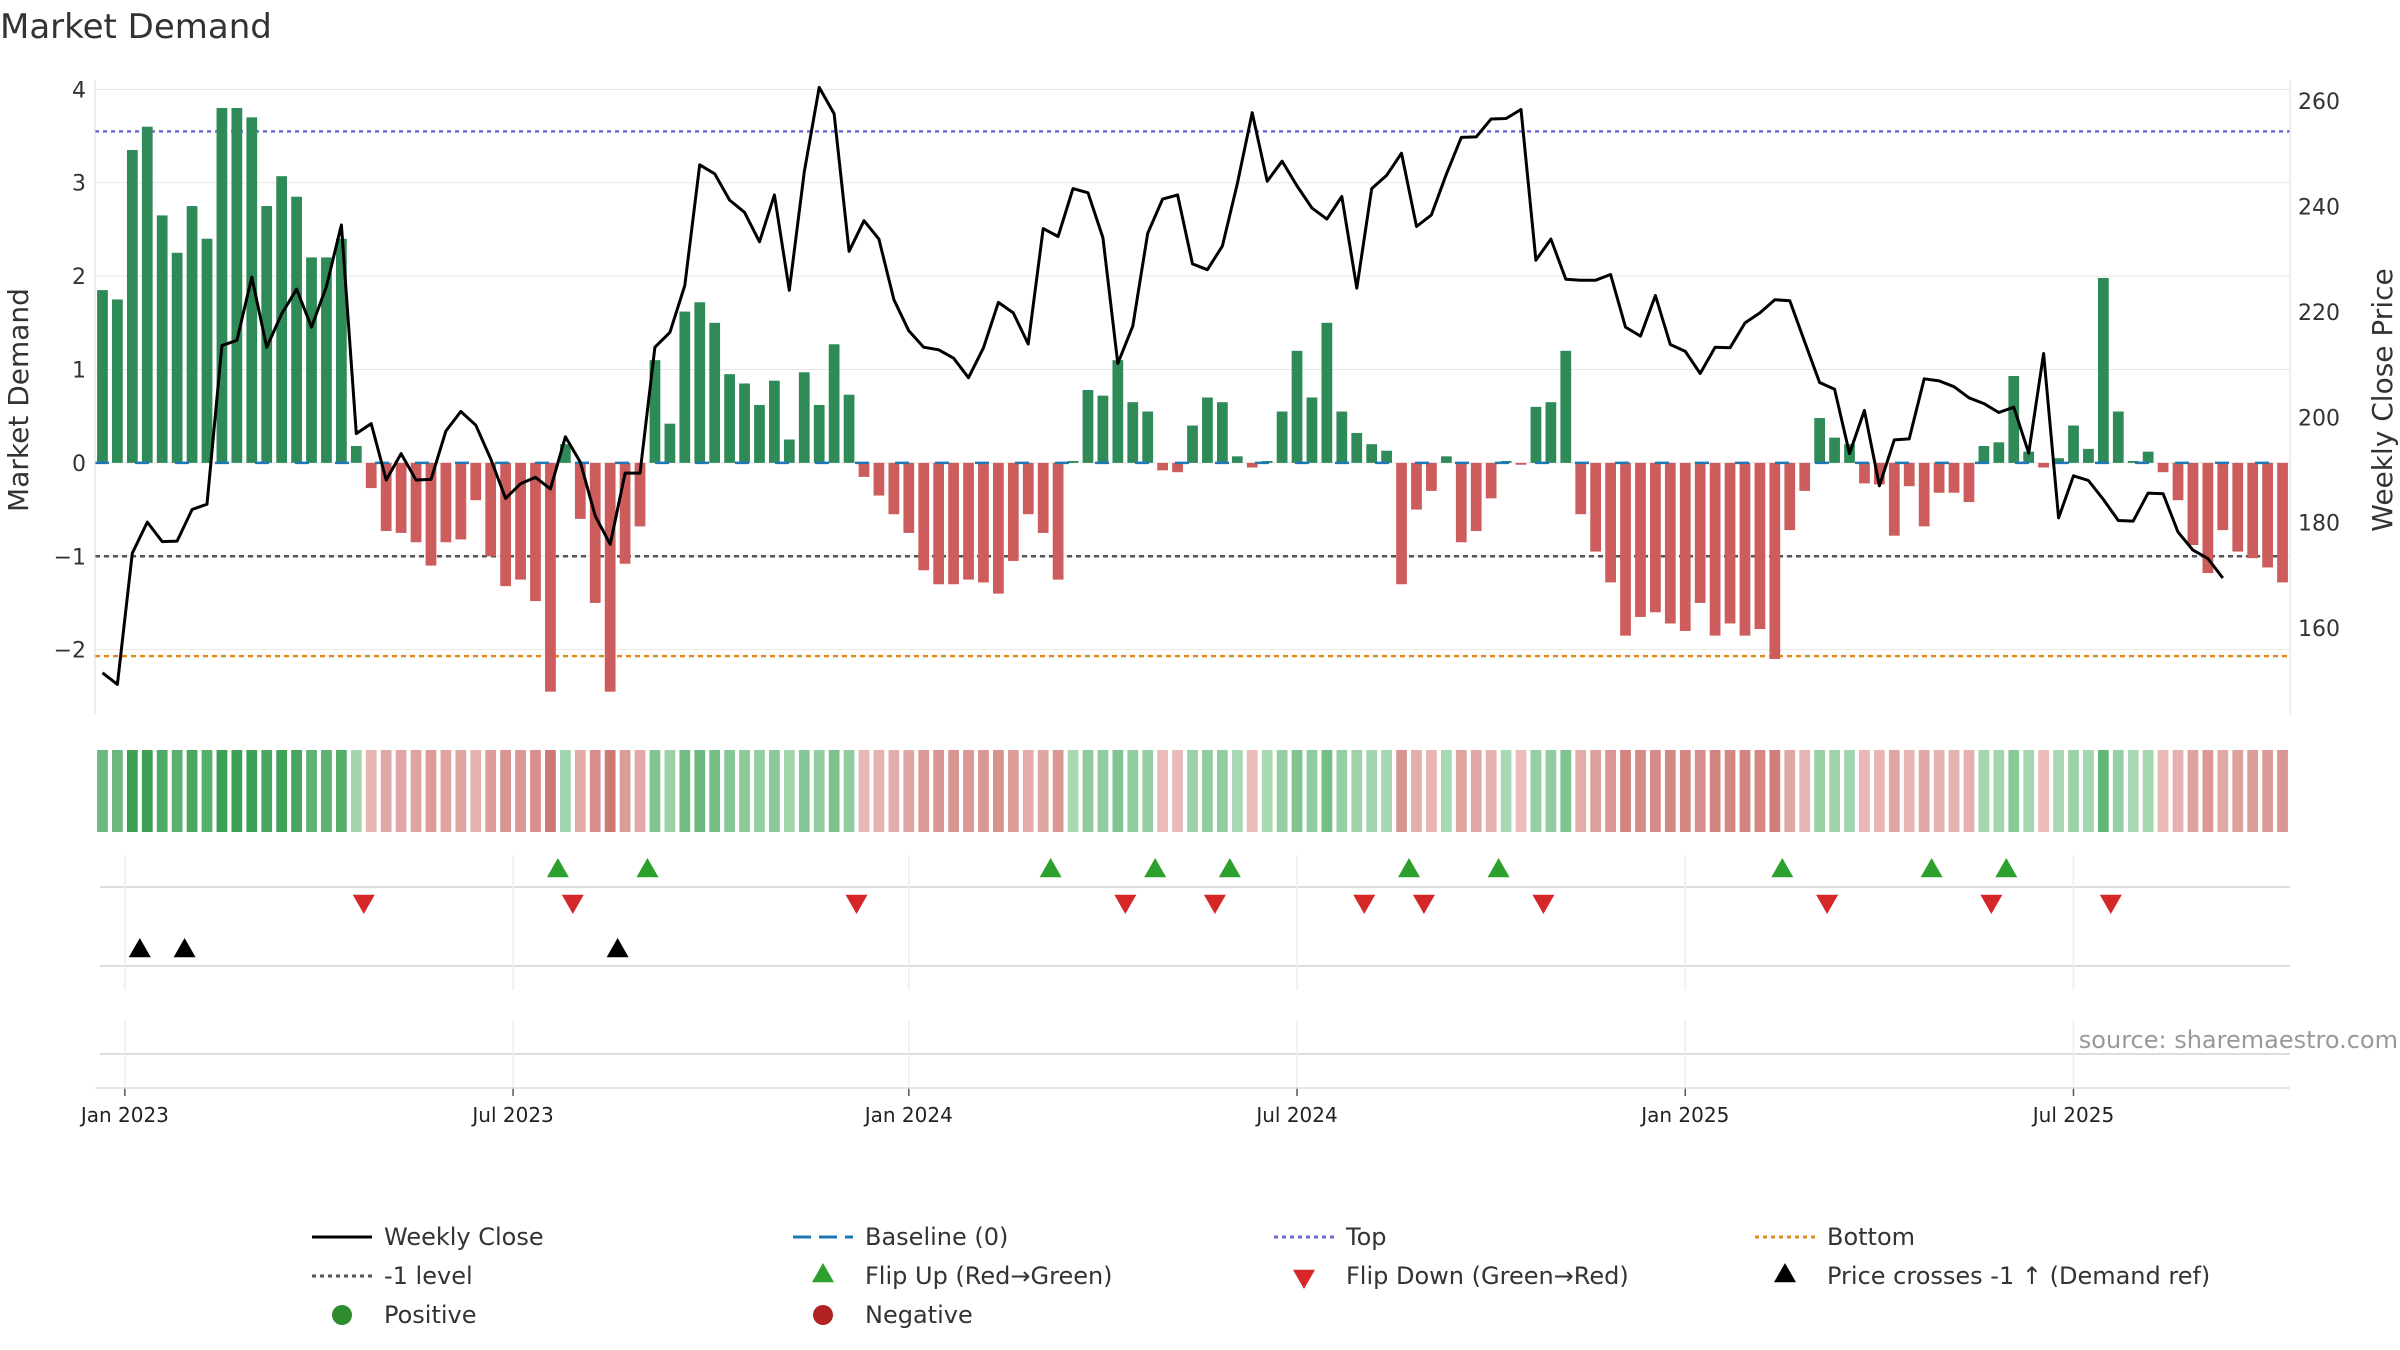  I want to click on right-axis: 160 180 200 220 240 260, so click(2314, 397).